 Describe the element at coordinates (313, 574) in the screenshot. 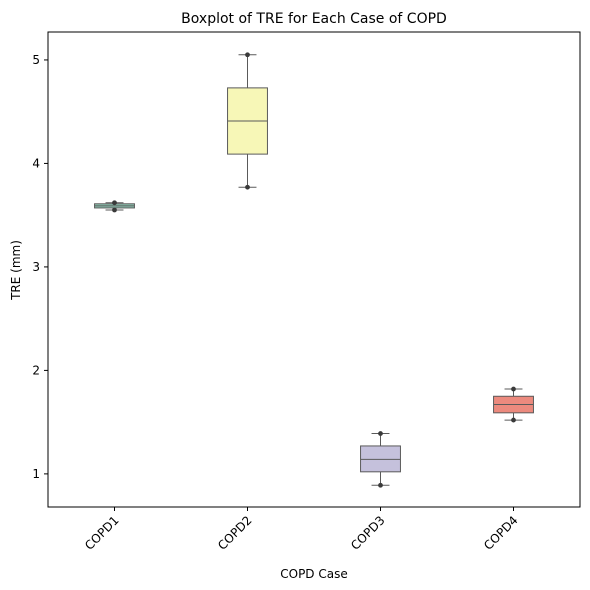

I see `x-axis-title: COPD Case` at that location.